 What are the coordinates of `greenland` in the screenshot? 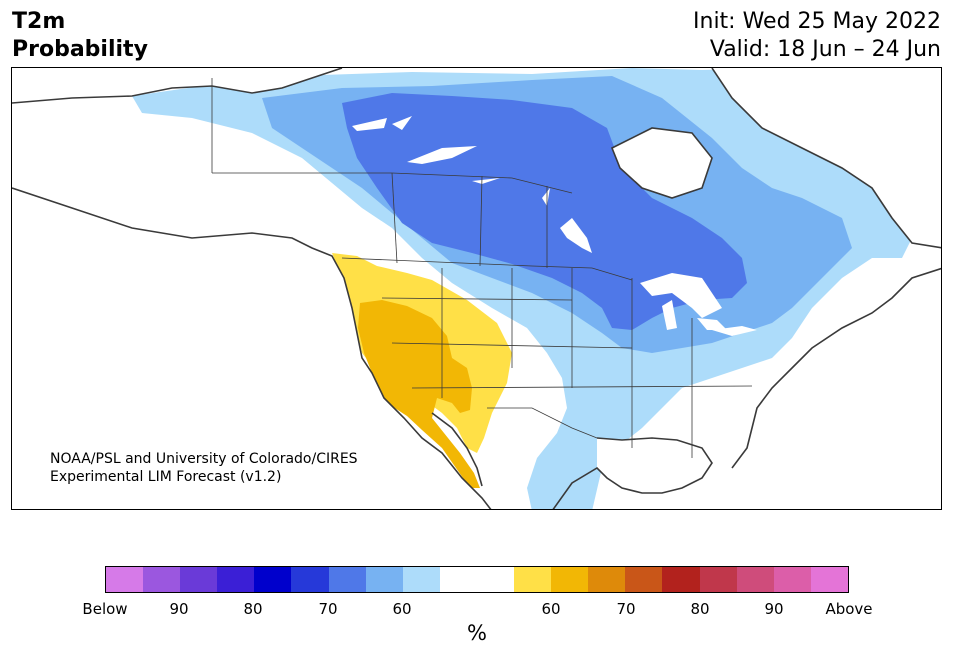 It's located at (826, 158).